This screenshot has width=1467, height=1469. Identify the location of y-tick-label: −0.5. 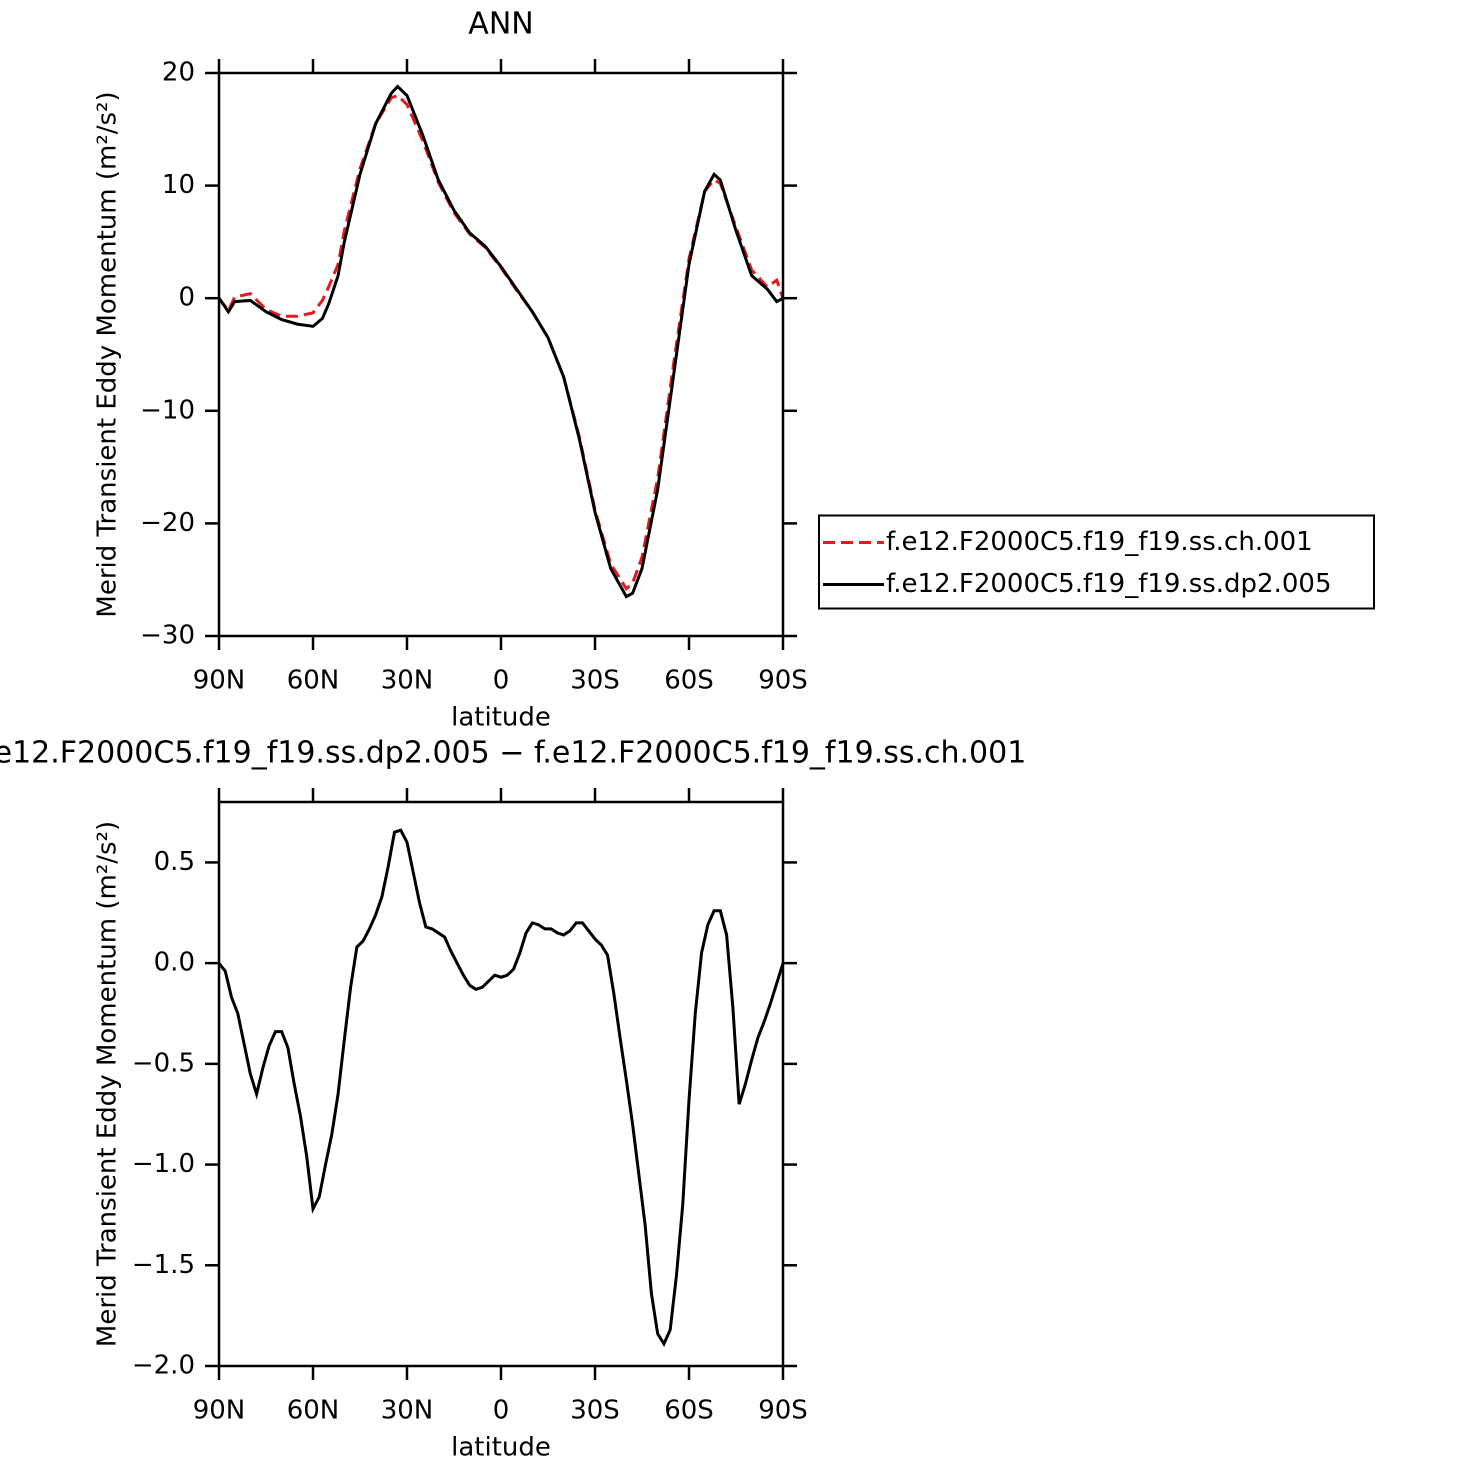
(163, 1063).